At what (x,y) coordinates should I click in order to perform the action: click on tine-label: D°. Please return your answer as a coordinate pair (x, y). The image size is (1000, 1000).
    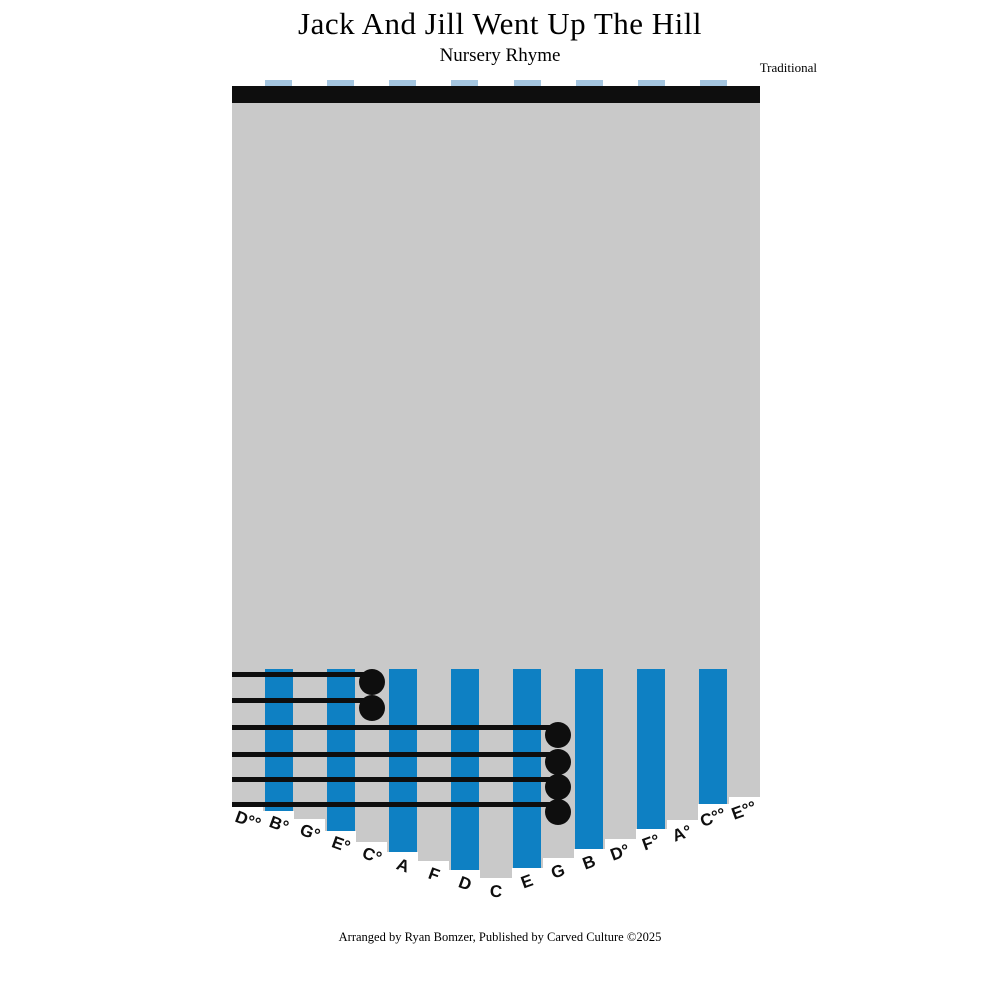
    Looking at the image, I should click on (620, 852).